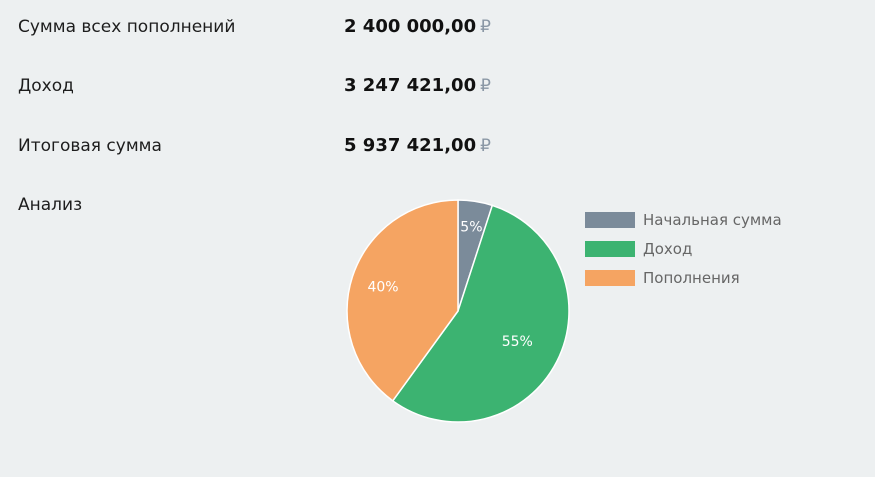 The height and width of the screenshot is (477, 875). I want to click on pie-labels: 5% 55% 40%, so click(449, 285).